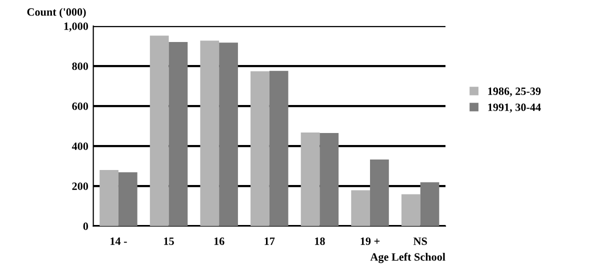 The height and width of the screenshot is (274, 602). What do you see at coordinates (269, 241) in the screenshot?
I see `x-tick-label: 17` at bounding box center [269, 241].